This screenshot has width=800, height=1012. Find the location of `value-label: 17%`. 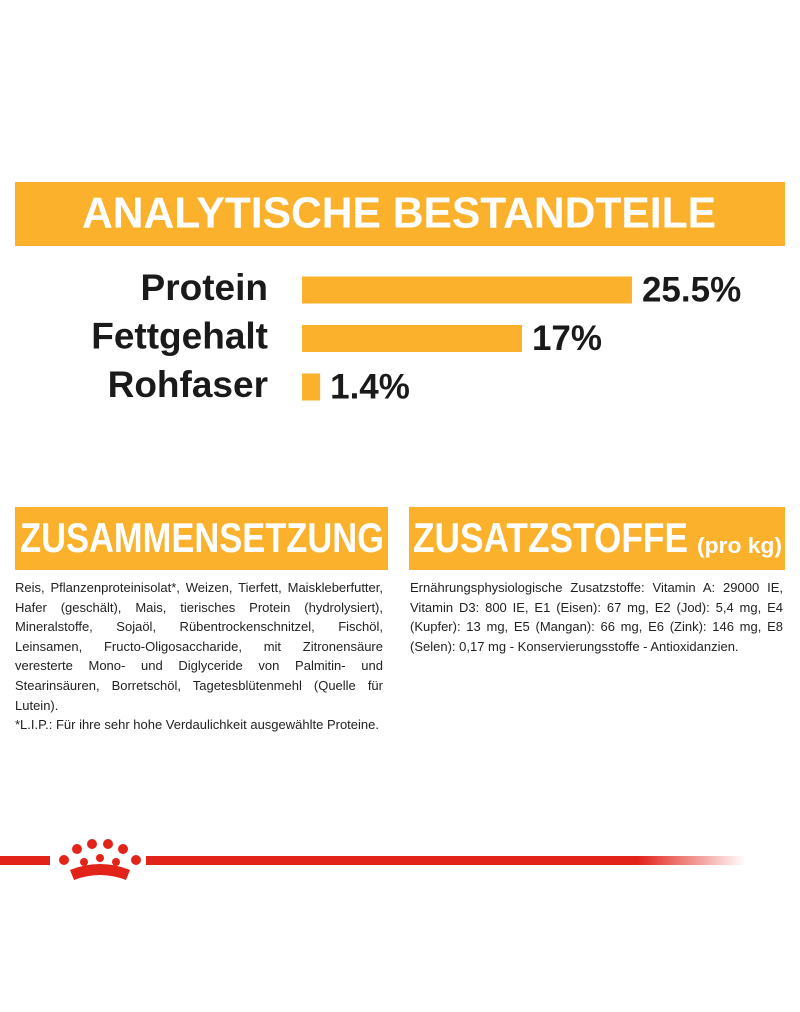

value-label: 17% is located at coordinates (567, 338).